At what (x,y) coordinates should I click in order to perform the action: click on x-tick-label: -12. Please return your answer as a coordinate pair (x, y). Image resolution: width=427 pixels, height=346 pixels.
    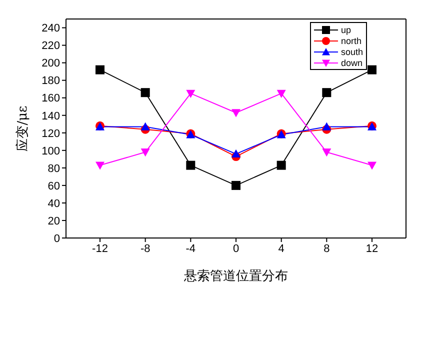
    Looking at the image, I should click on (100, 248).